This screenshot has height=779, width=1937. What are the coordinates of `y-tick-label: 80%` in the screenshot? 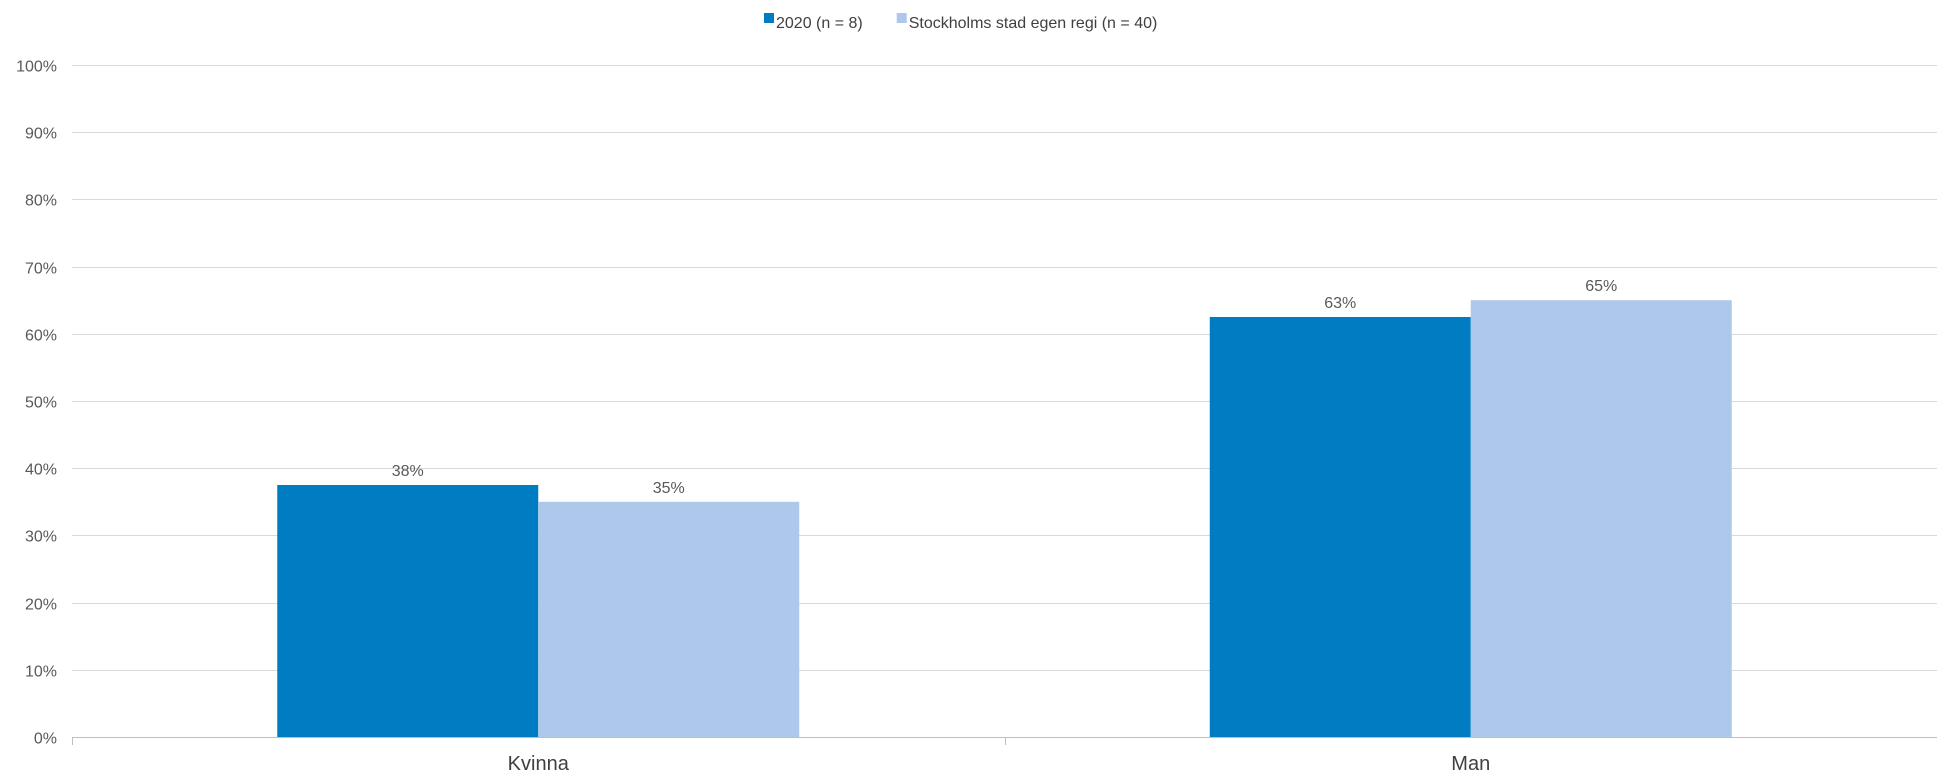 It's located at (41, 201).